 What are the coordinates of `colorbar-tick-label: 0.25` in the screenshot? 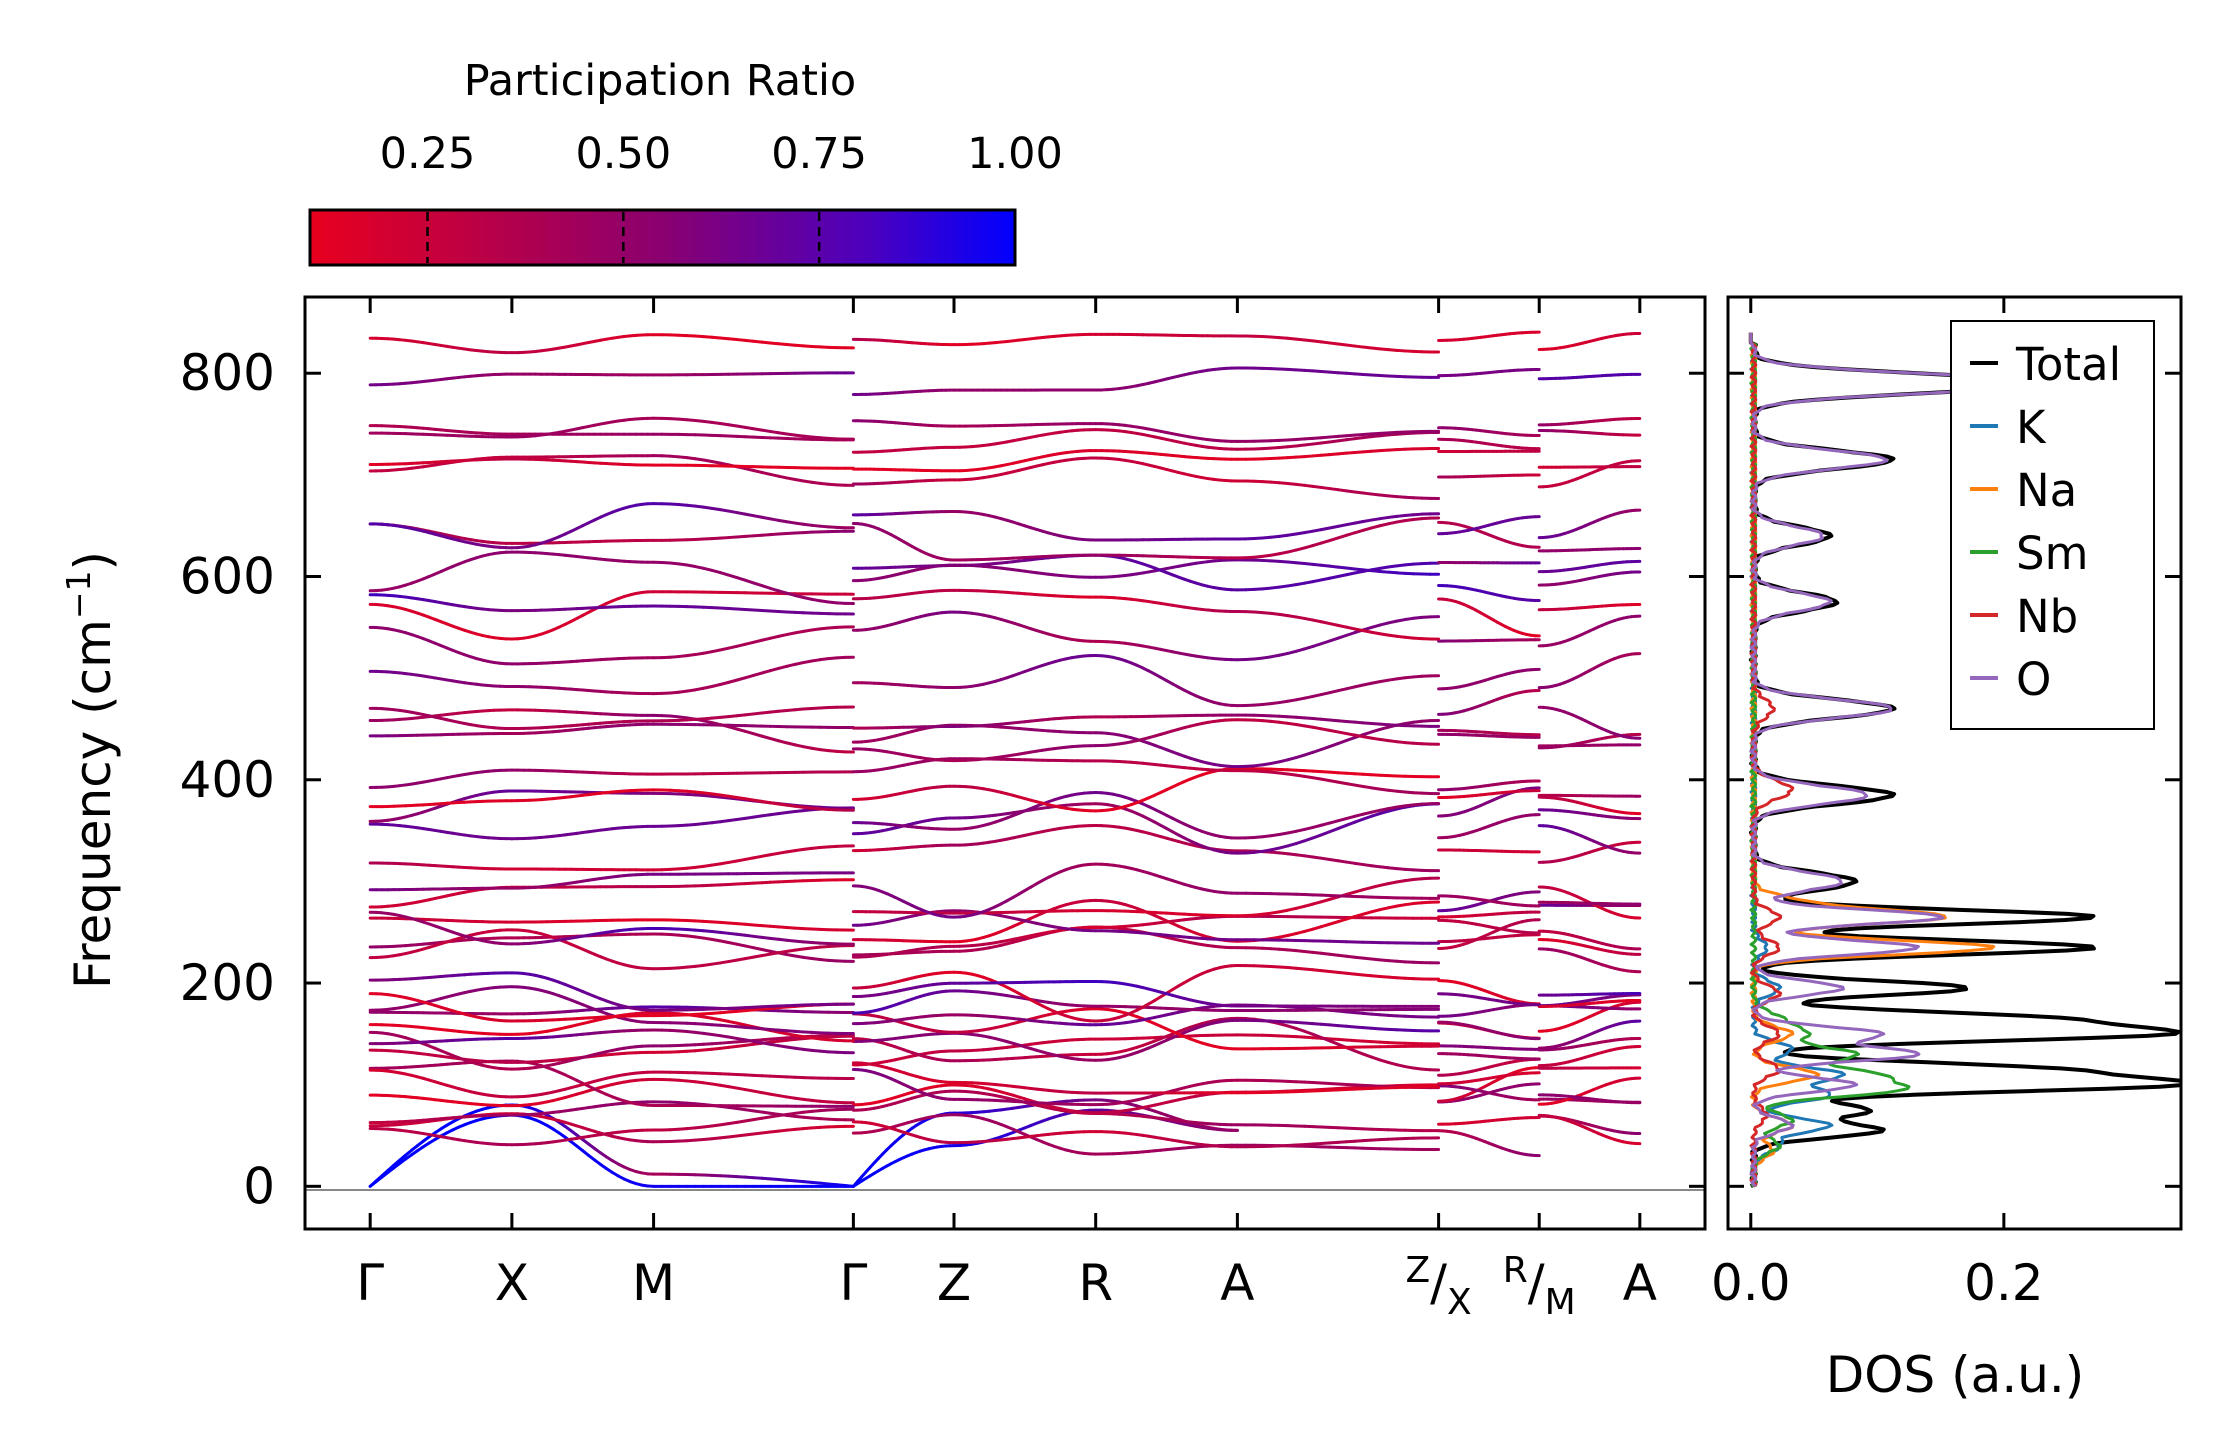 It's located at (428, 154).